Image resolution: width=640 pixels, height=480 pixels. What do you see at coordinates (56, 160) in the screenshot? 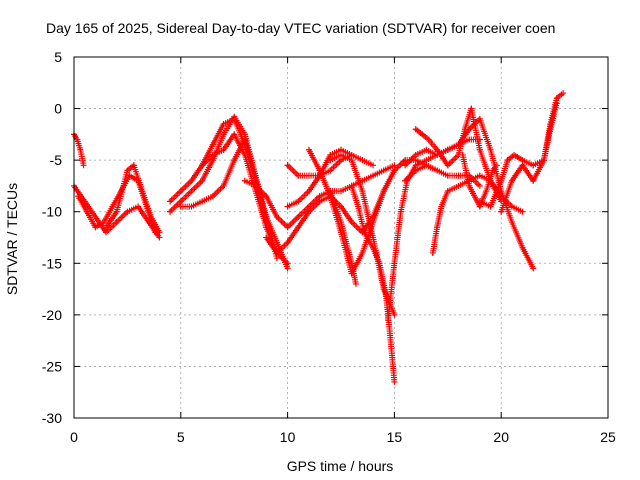
I see `y-tick-label: -5` at bounding box center [56, 160].